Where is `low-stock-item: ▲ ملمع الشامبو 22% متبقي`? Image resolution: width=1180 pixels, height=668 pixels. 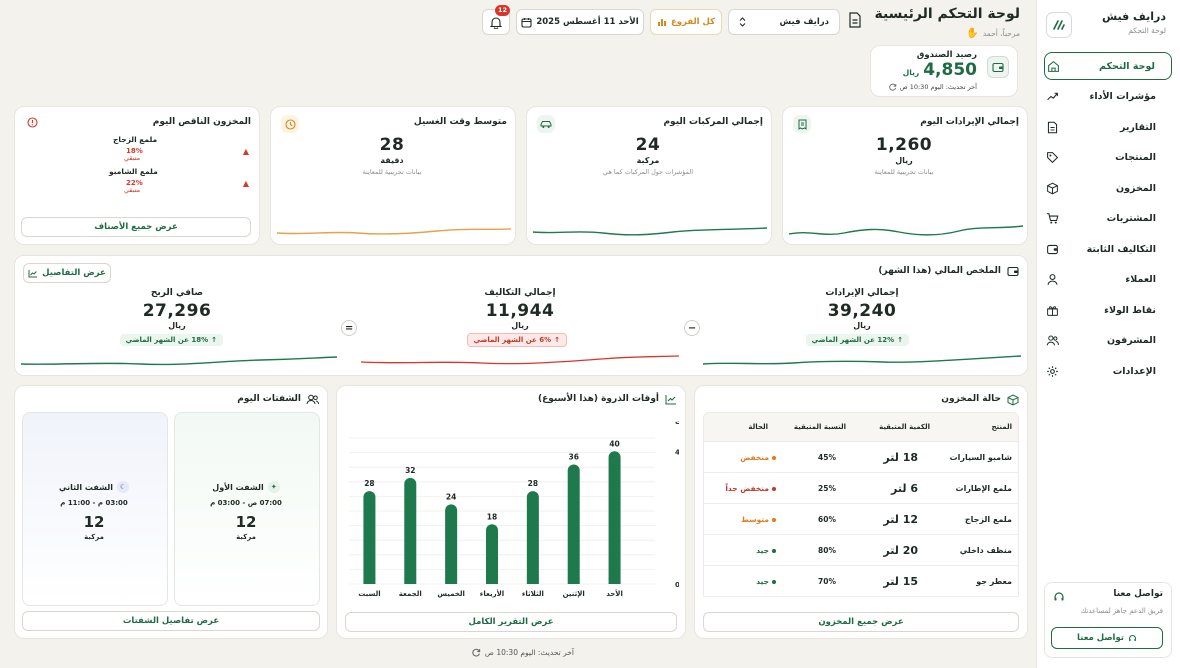
low-stock-item: ▲ ملمع الشامبو 22% متبقي is located at coordinates (136, 182).